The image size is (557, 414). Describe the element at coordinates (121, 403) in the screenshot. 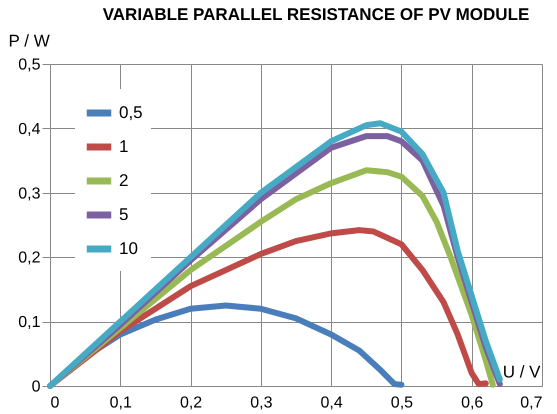

I see `x-tick-label: 0,1` at that location.